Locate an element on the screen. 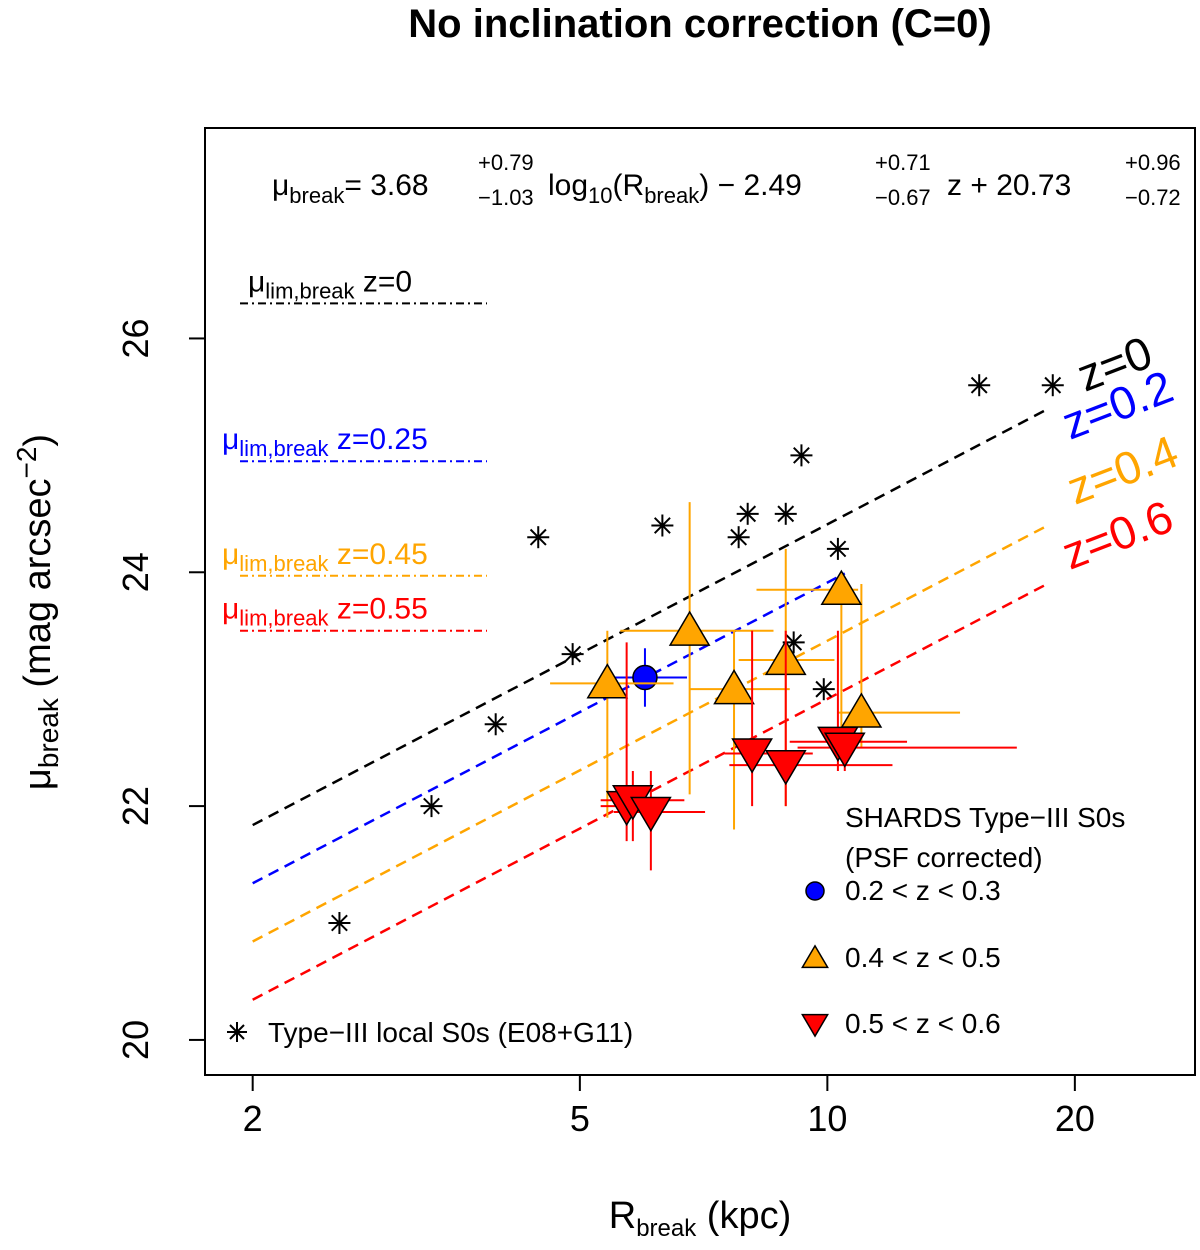 The image size is (1200, 1250). eq-term1: log10(Rbreak) − 2.49 is located at coordinates (675, 188).